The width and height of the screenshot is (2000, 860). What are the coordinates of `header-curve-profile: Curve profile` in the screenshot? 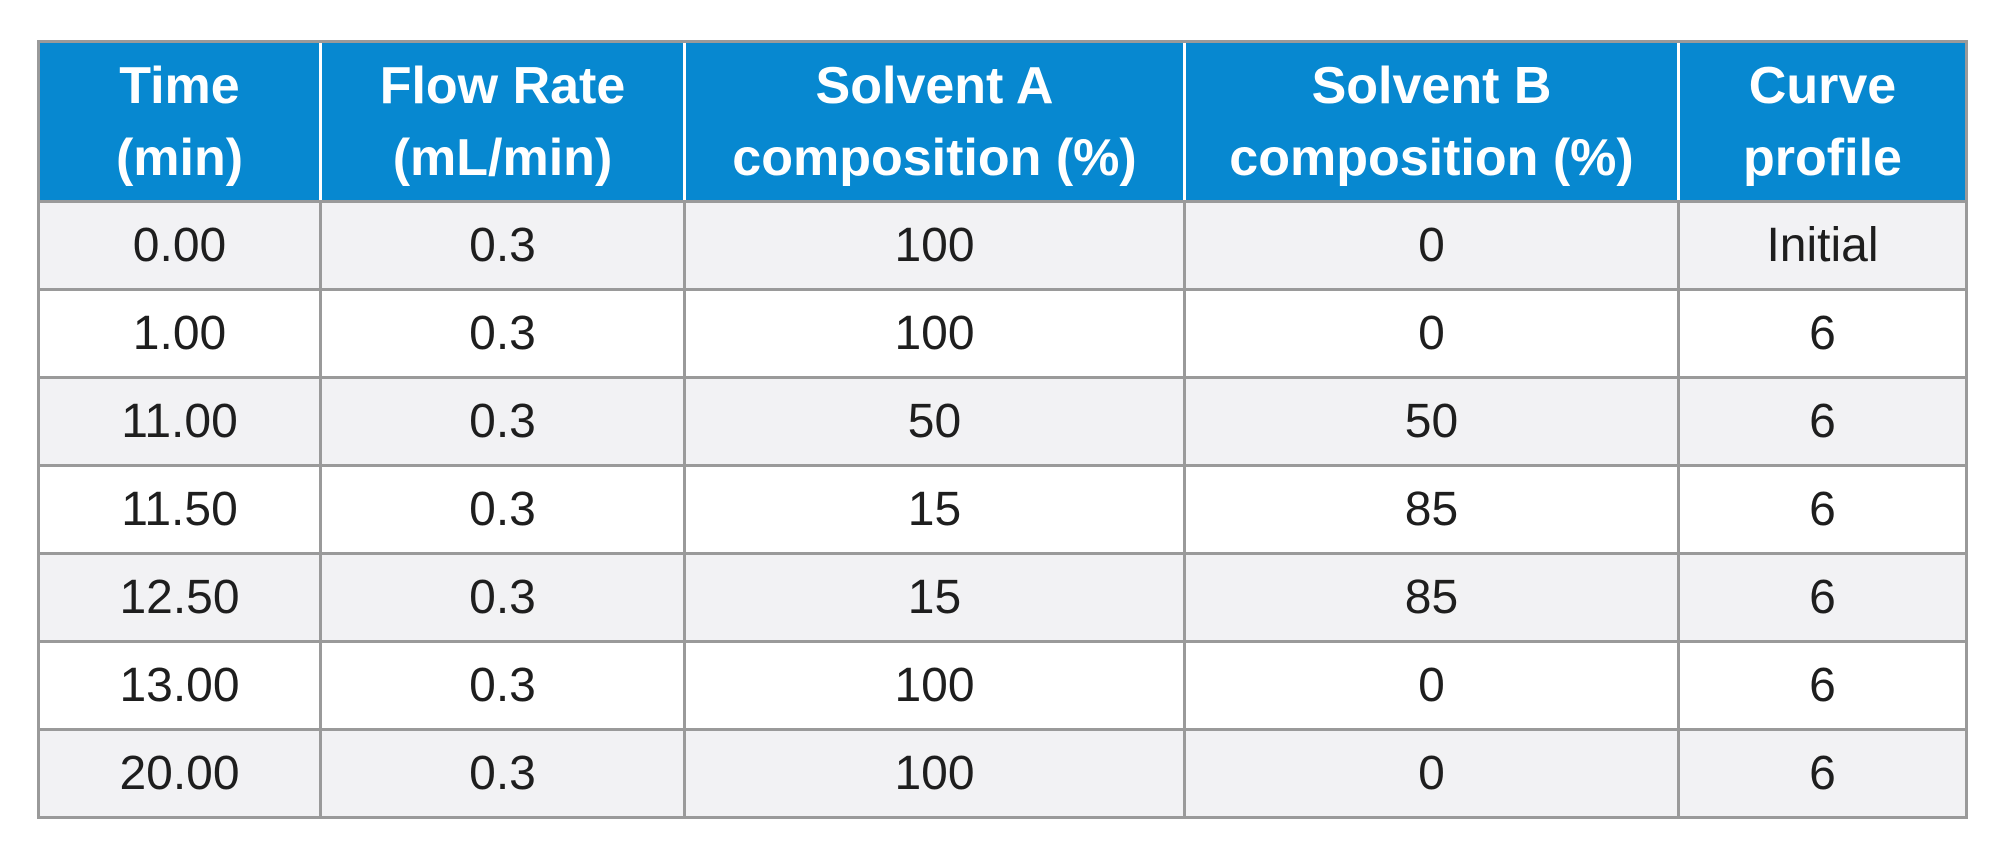 It's located at (1822, 121).